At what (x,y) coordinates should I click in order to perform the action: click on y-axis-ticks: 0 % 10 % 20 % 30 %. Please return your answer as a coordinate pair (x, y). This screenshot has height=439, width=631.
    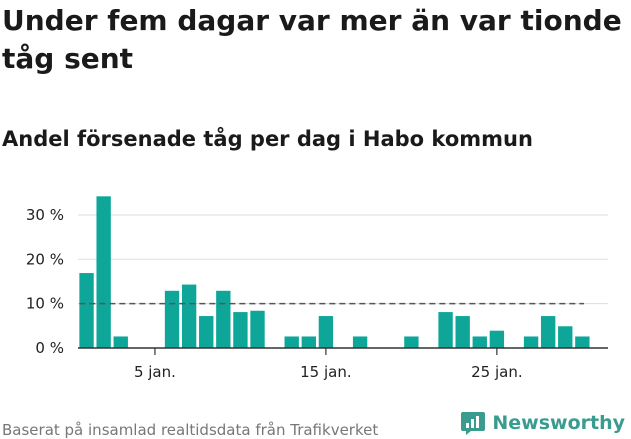
    Looking at the image, I should click on (45, 281).